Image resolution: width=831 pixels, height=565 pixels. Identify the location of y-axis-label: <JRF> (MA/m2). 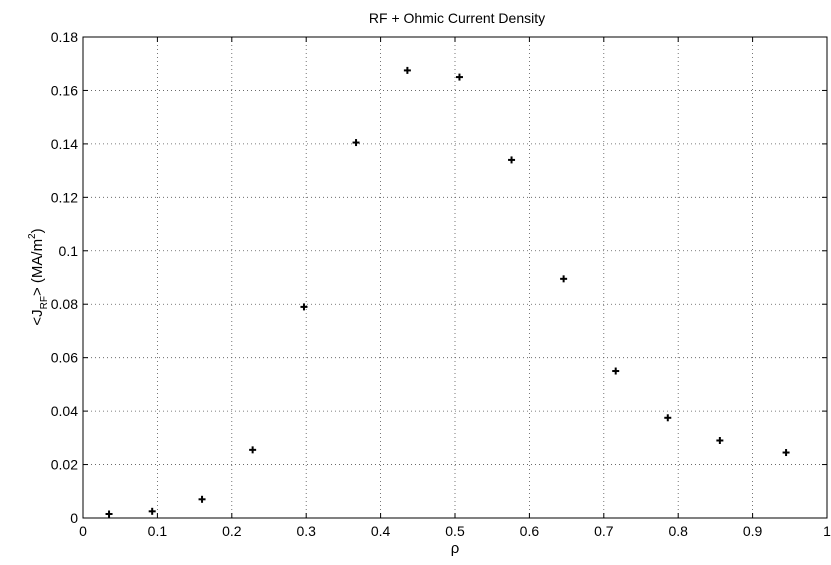
(38, 276).